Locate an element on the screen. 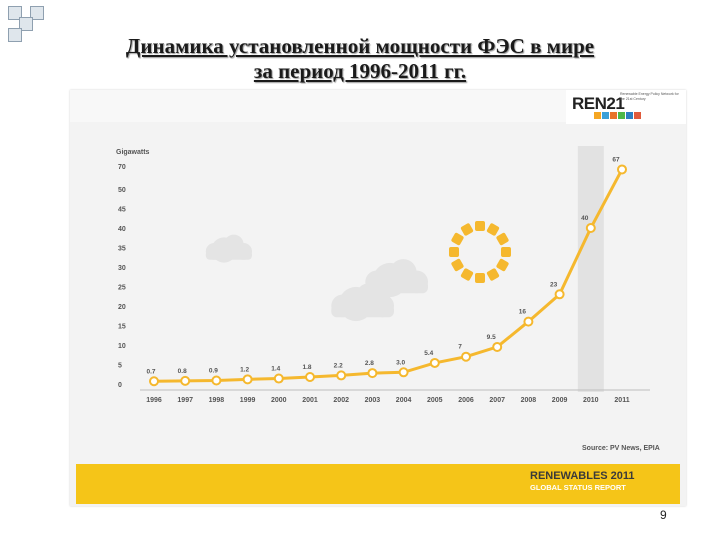  report-subtitle: GLOBAL STATUS REPORT is located at coordinates (578, 487).